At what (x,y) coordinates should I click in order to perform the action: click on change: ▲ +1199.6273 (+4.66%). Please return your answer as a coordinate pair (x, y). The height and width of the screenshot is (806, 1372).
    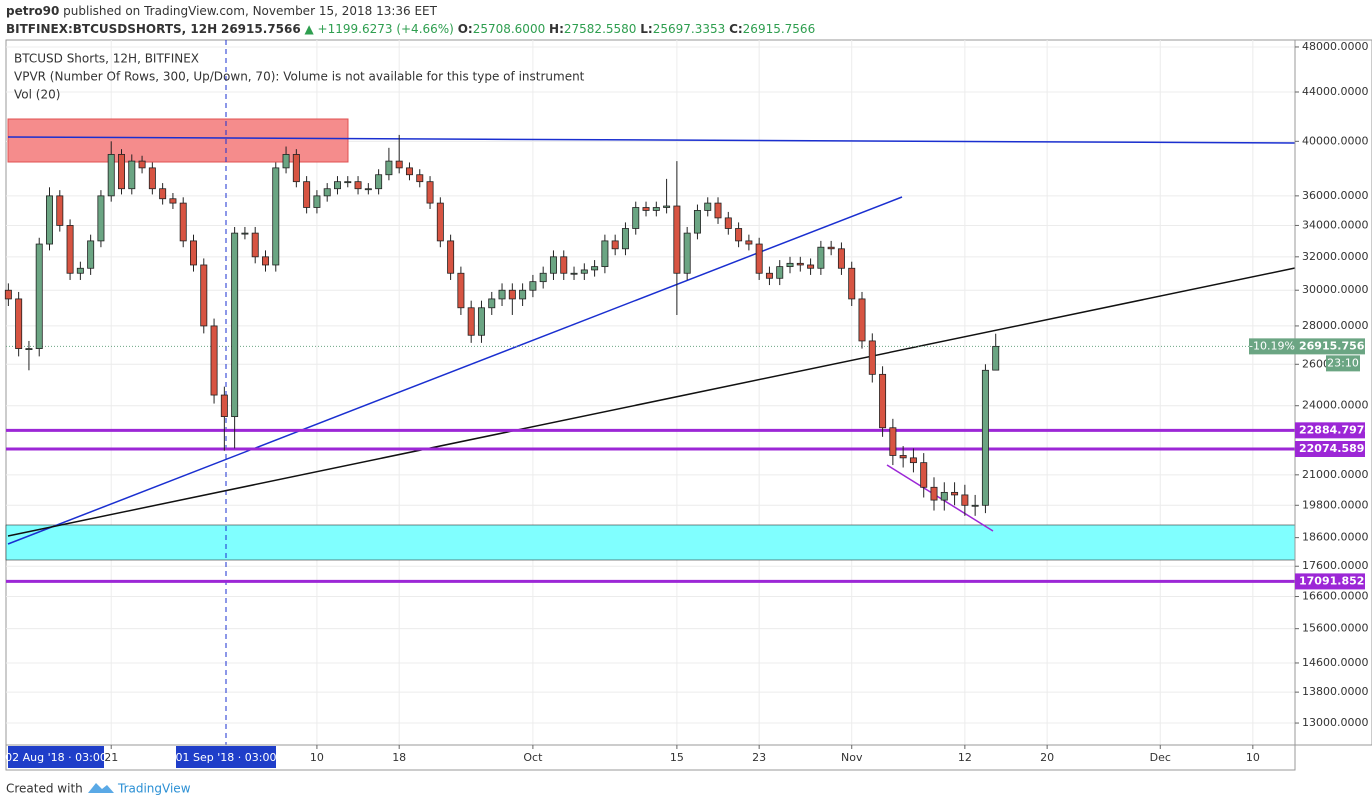
    Looking at the image, I should click on (379, 29).